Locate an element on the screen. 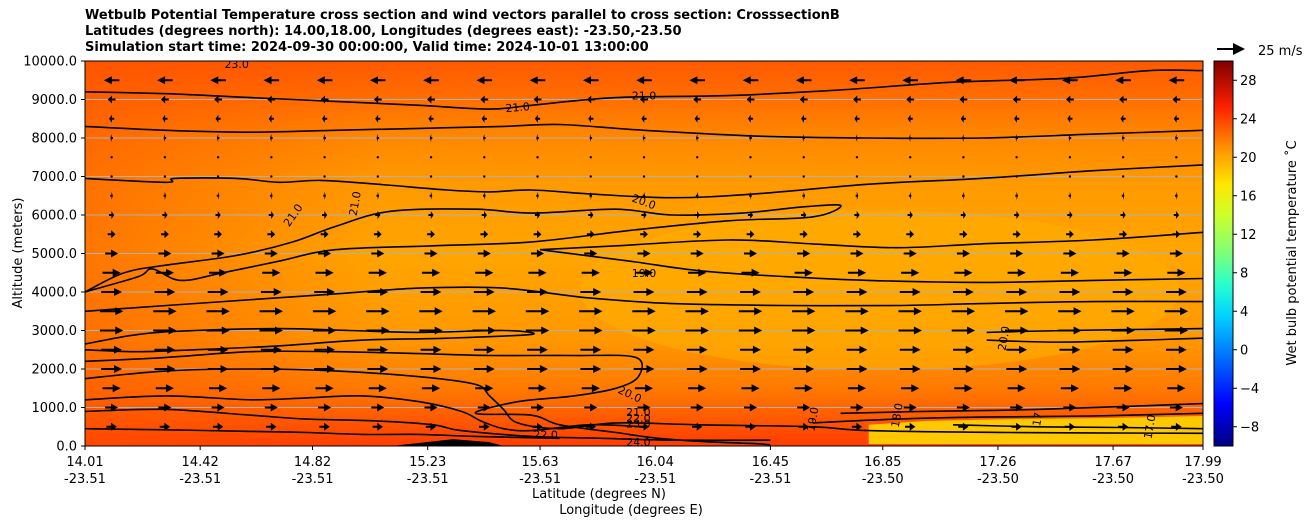  x-tick-label-lon: -23.50 is located at coordinates (998, 479).